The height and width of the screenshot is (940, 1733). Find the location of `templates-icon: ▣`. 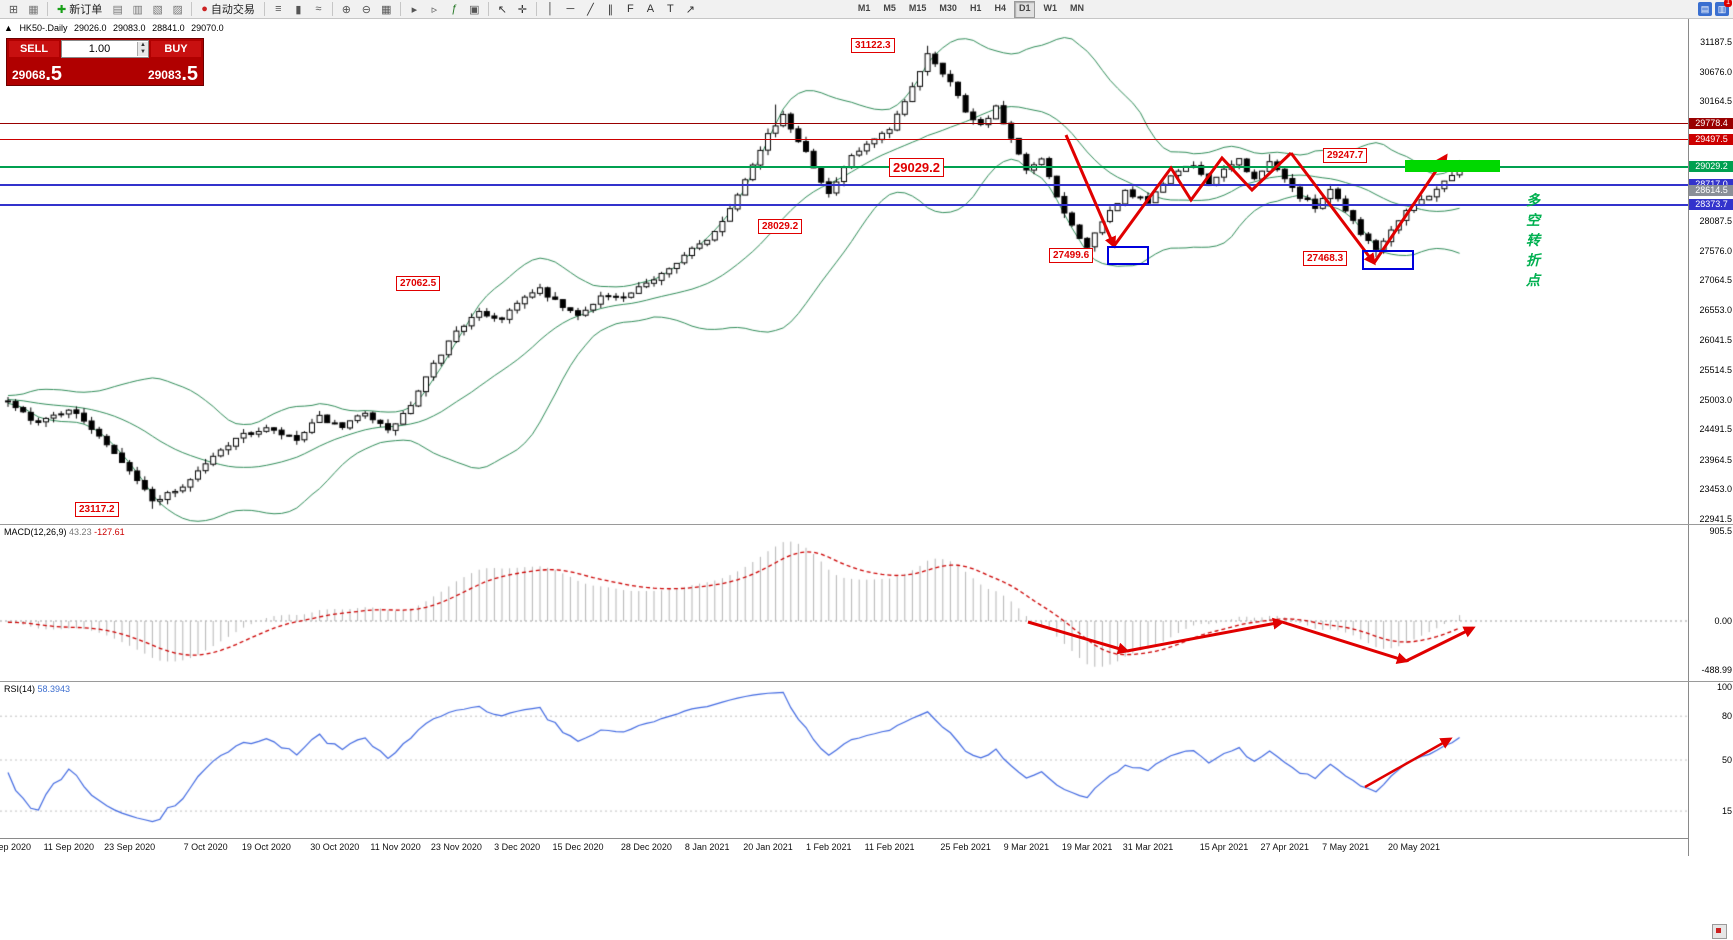

templates-icon: ▣ is located at coordinates (474, 9).